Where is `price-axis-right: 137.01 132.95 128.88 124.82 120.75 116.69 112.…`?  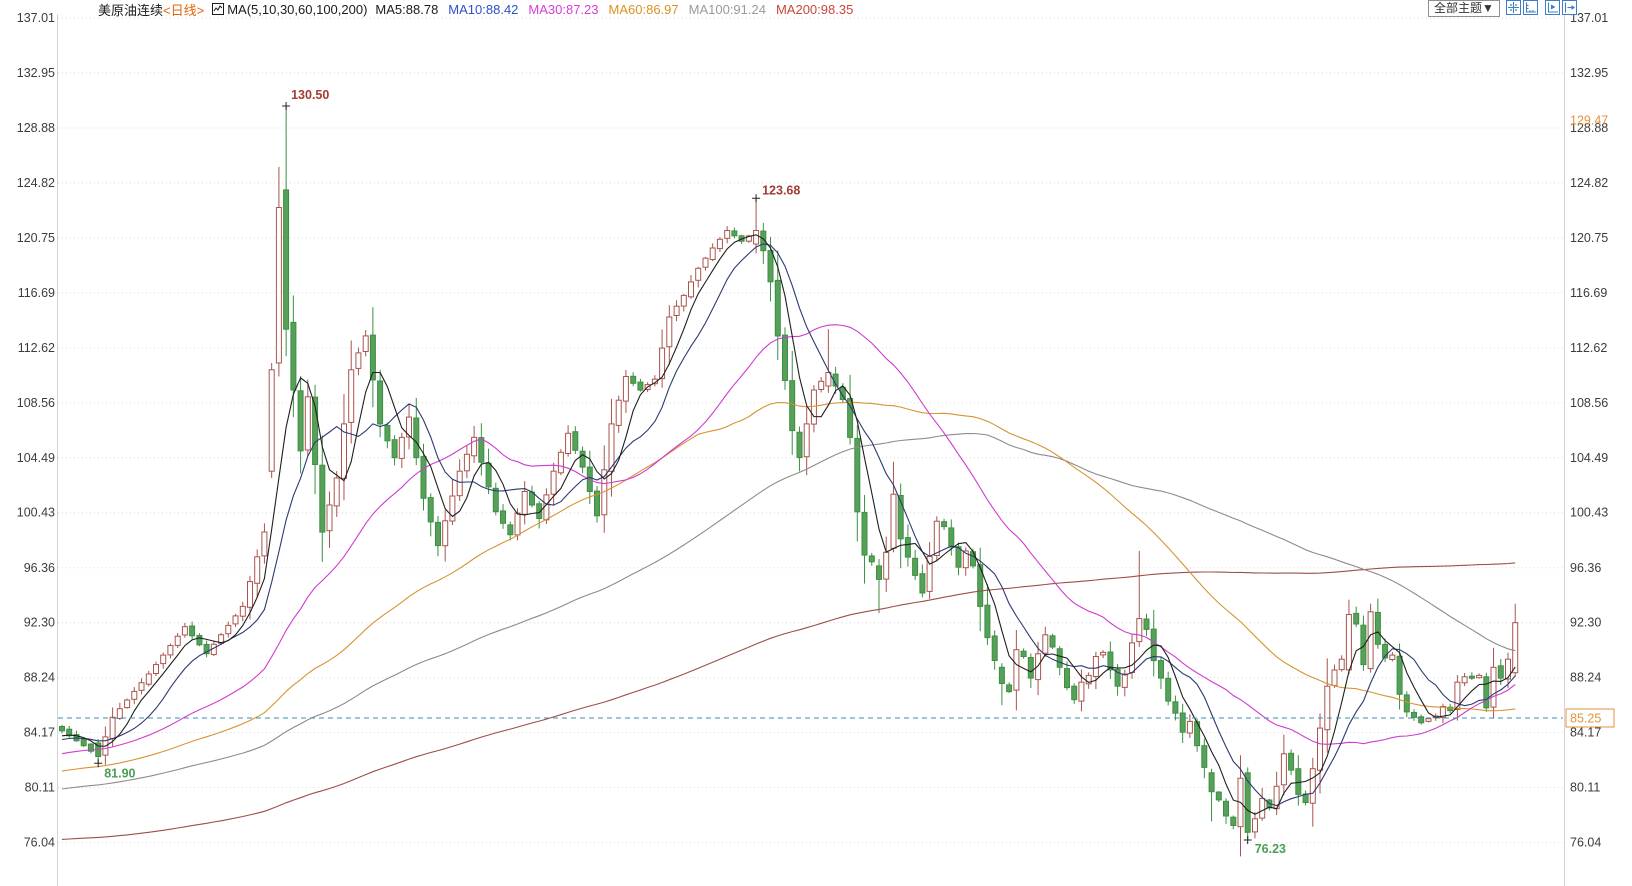 price-axis-right: 137.01 132.95 128.88 124.82 120.75 116.69 112.… is located at coordinates (1589, 430).